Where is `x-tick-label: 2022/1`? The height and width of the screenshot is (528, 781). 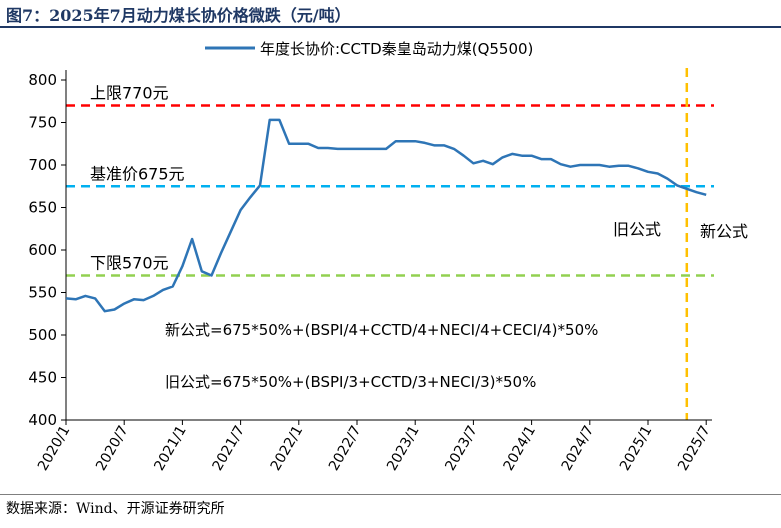
x-tick-label: 2022/1 is located at coordinates (287, 448).